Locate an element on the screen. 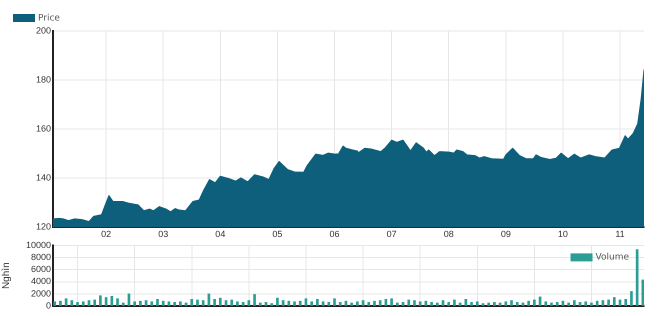  y-tick-label: 0 is located at coordinates (48, 305).